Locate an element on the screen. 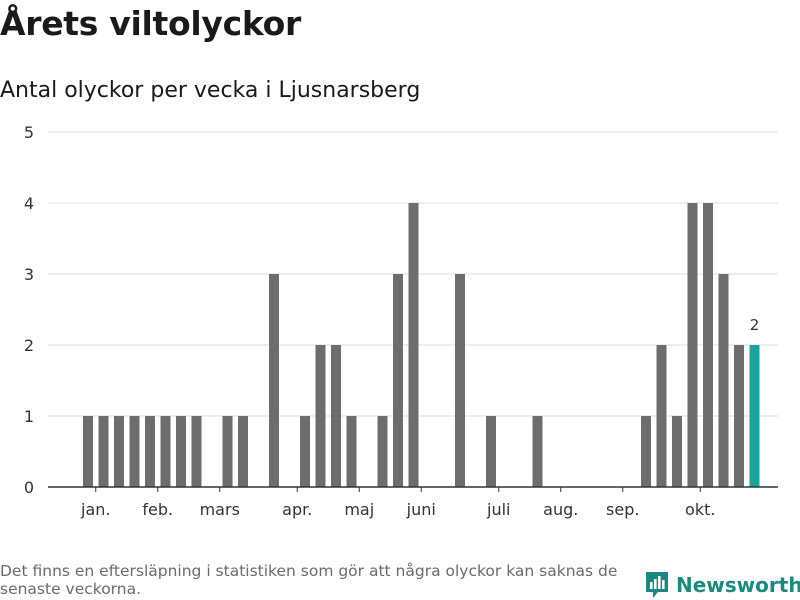  y-tick-label: 4 is located at coordinates (29, 203).